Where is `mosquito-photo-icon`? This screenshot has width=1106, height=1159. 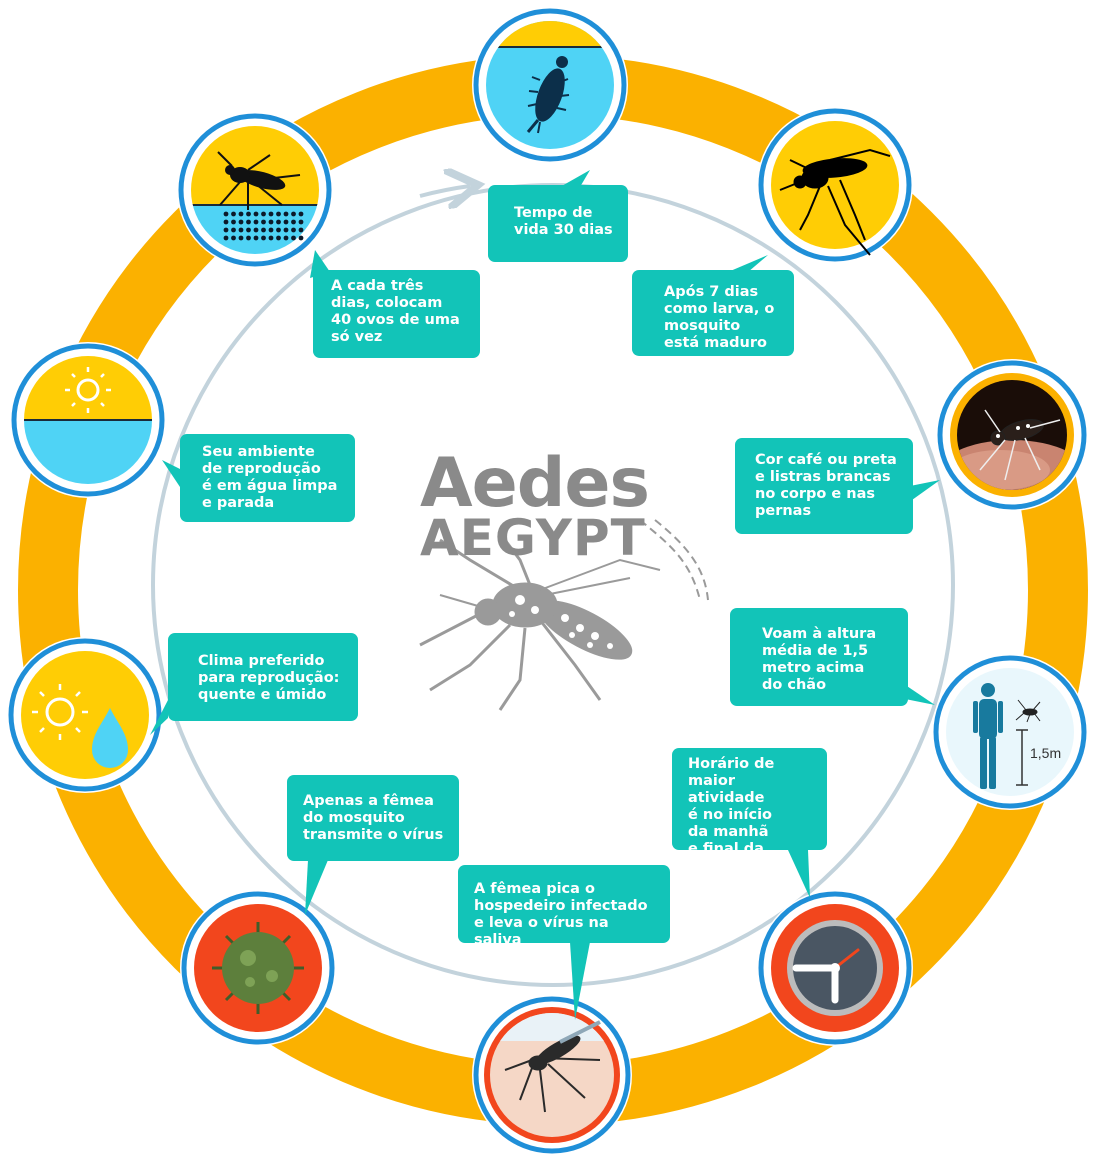
mosquito-photo-icon is located at coordinates (1020, 445).